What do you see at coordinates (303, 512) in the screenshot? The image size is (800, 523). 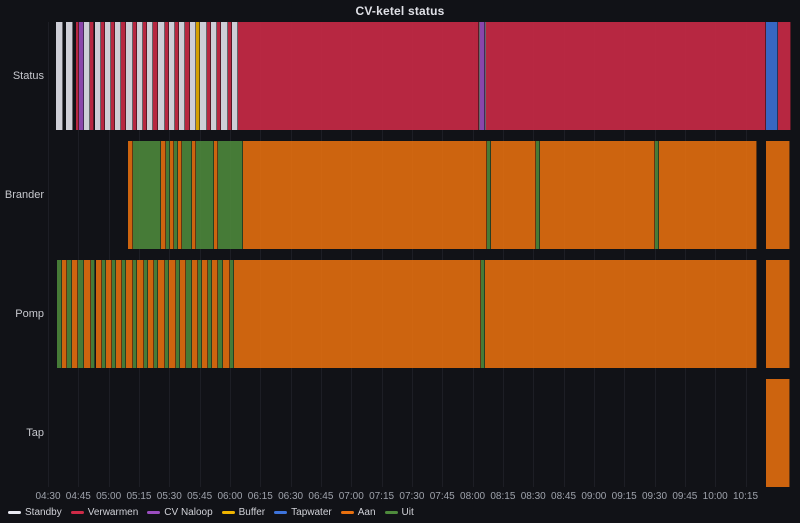 I see `legend-item-tapwater: Tapwater` at bounding box center [303, 512].